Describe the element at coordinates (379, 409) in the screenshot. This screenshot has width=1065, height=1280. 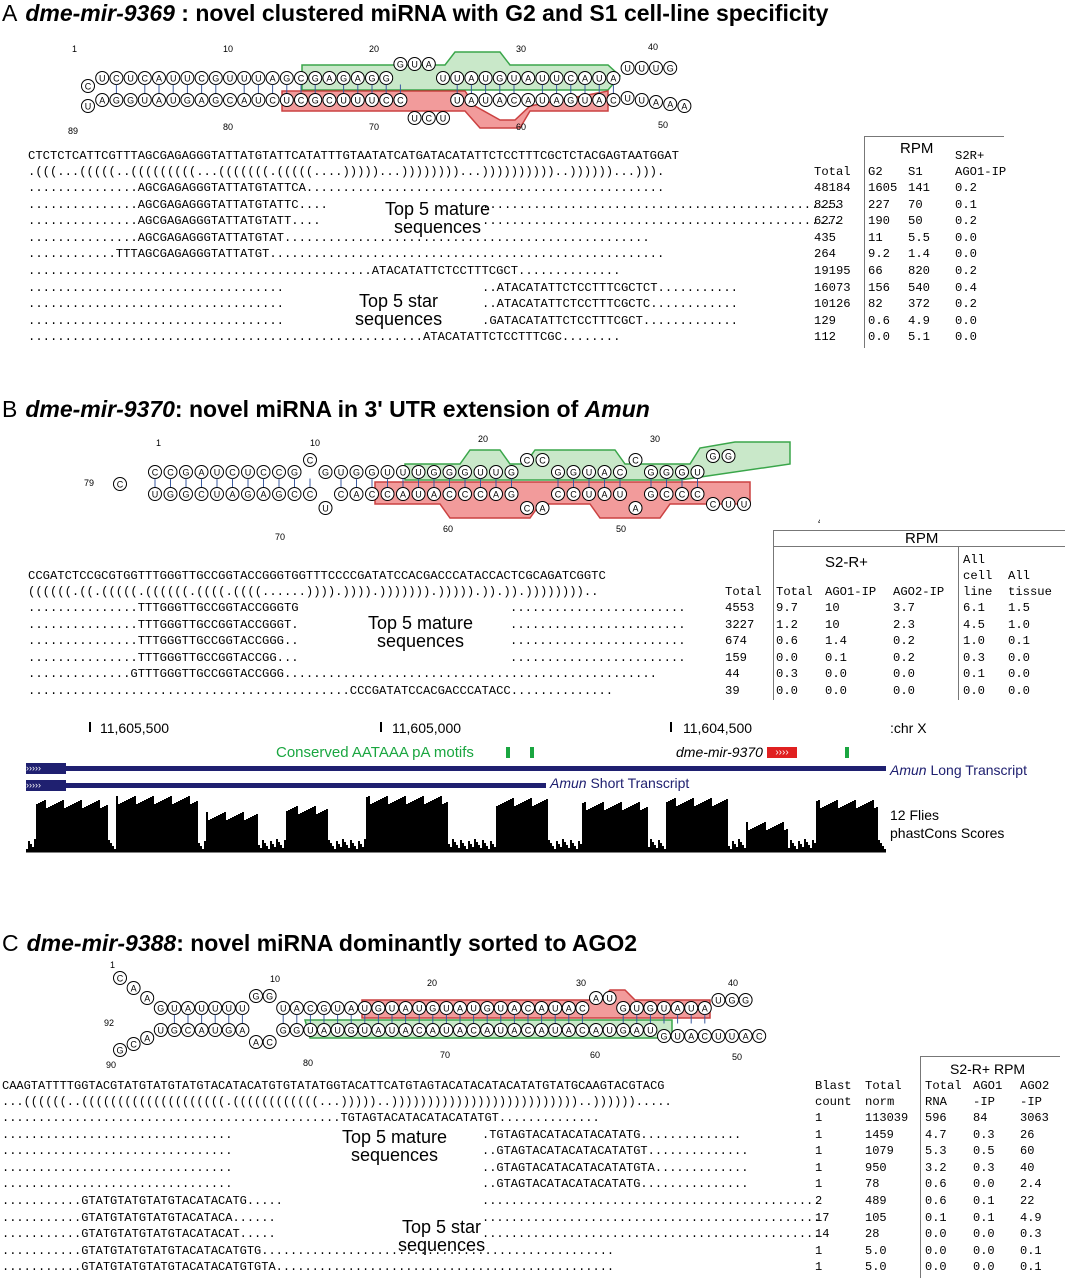
I see `title-text: : novel miRNA in 3' UTR extension of` at that location.